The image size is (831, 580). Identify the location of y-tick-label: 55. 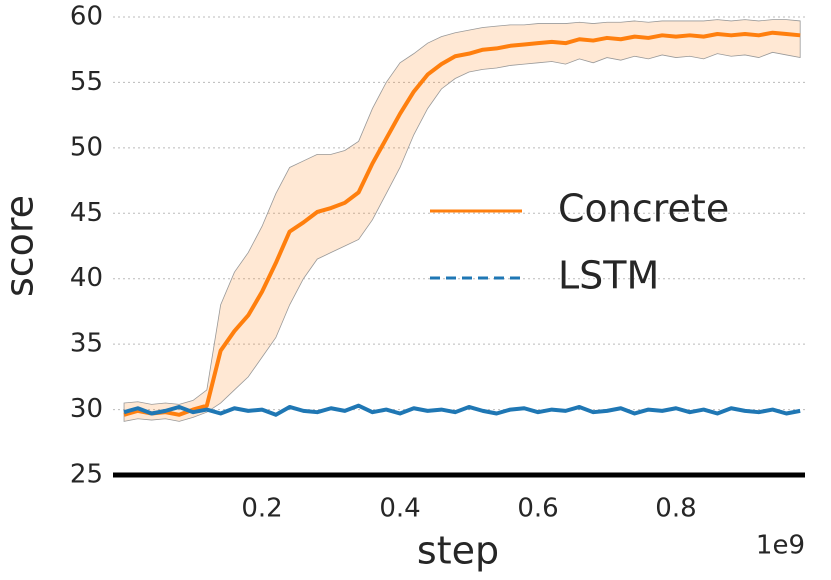
(86, 82).